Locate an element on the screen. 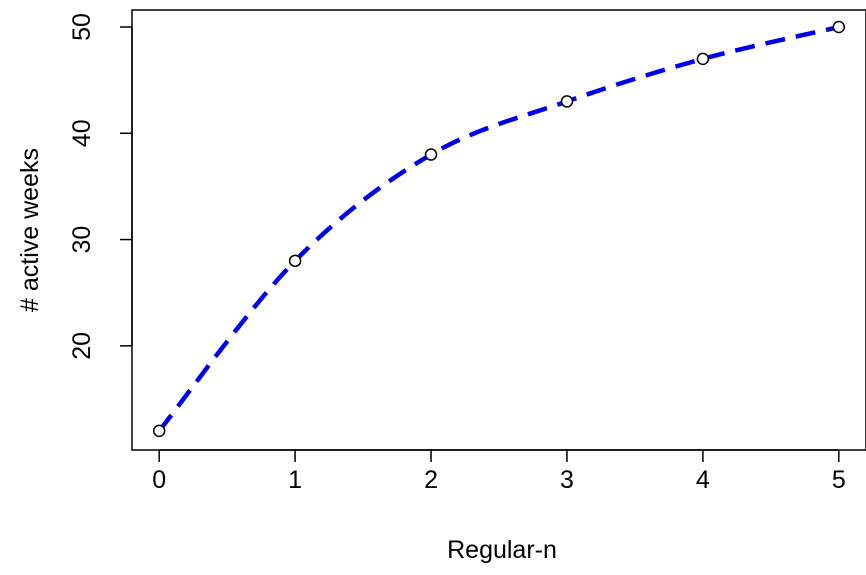 The width and height of the screenshot is (866, 575). x-axis-label: Regular-n is located at coordinates (502, 550).